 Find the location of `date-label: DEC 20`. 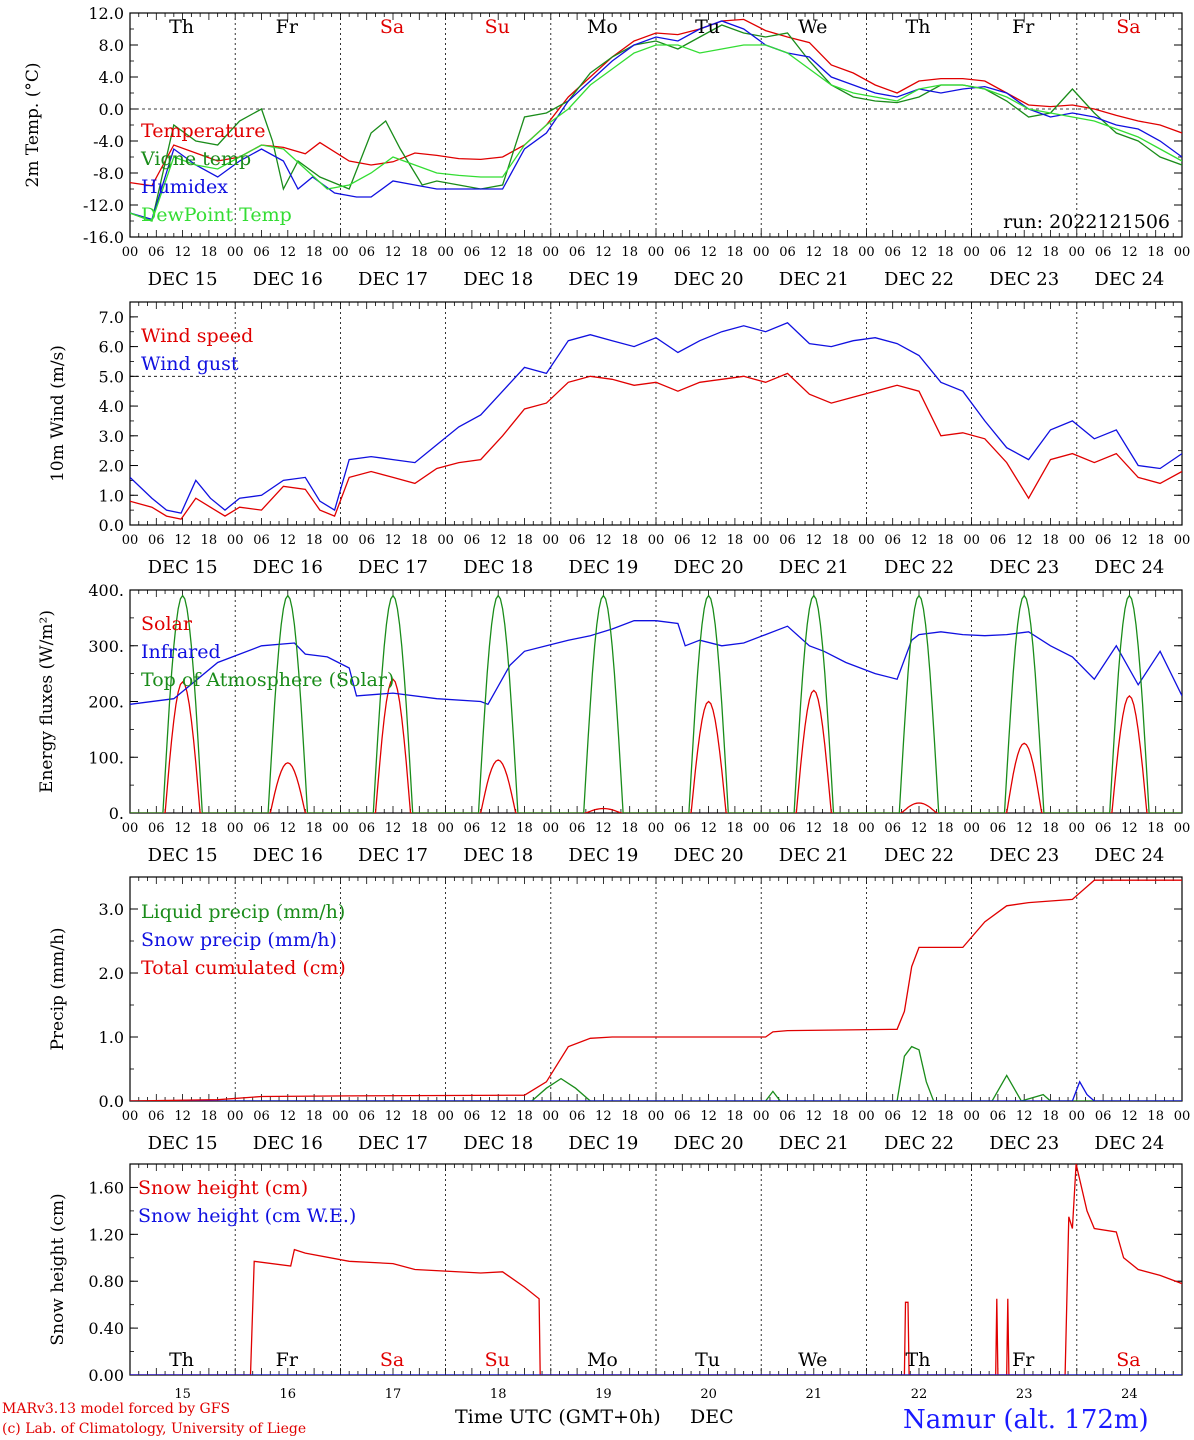

date-label: DEC 20 is located at coordinates (709, 855).